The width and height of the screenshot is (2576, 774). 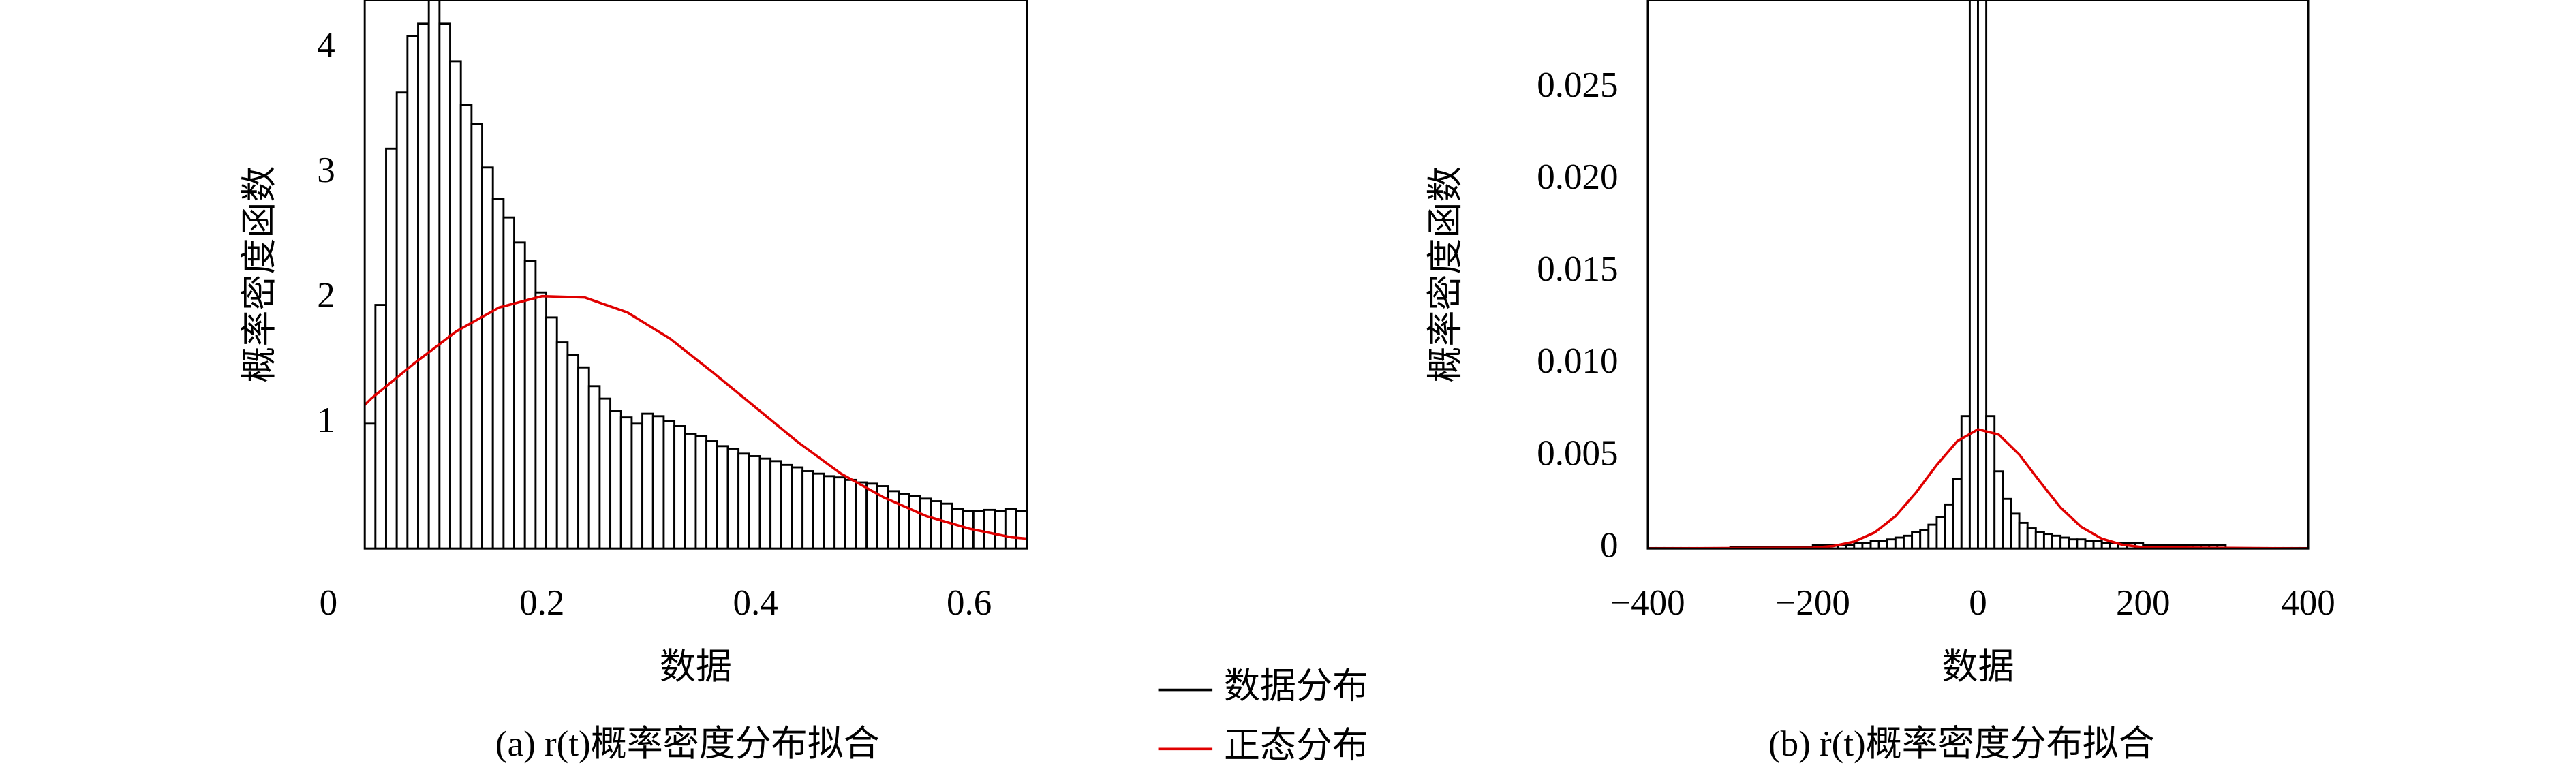 What do you see at coordinates (2308, 603) in the screenshot?
I see `x-tick-label: 400` at bounding box center [2308, 603].